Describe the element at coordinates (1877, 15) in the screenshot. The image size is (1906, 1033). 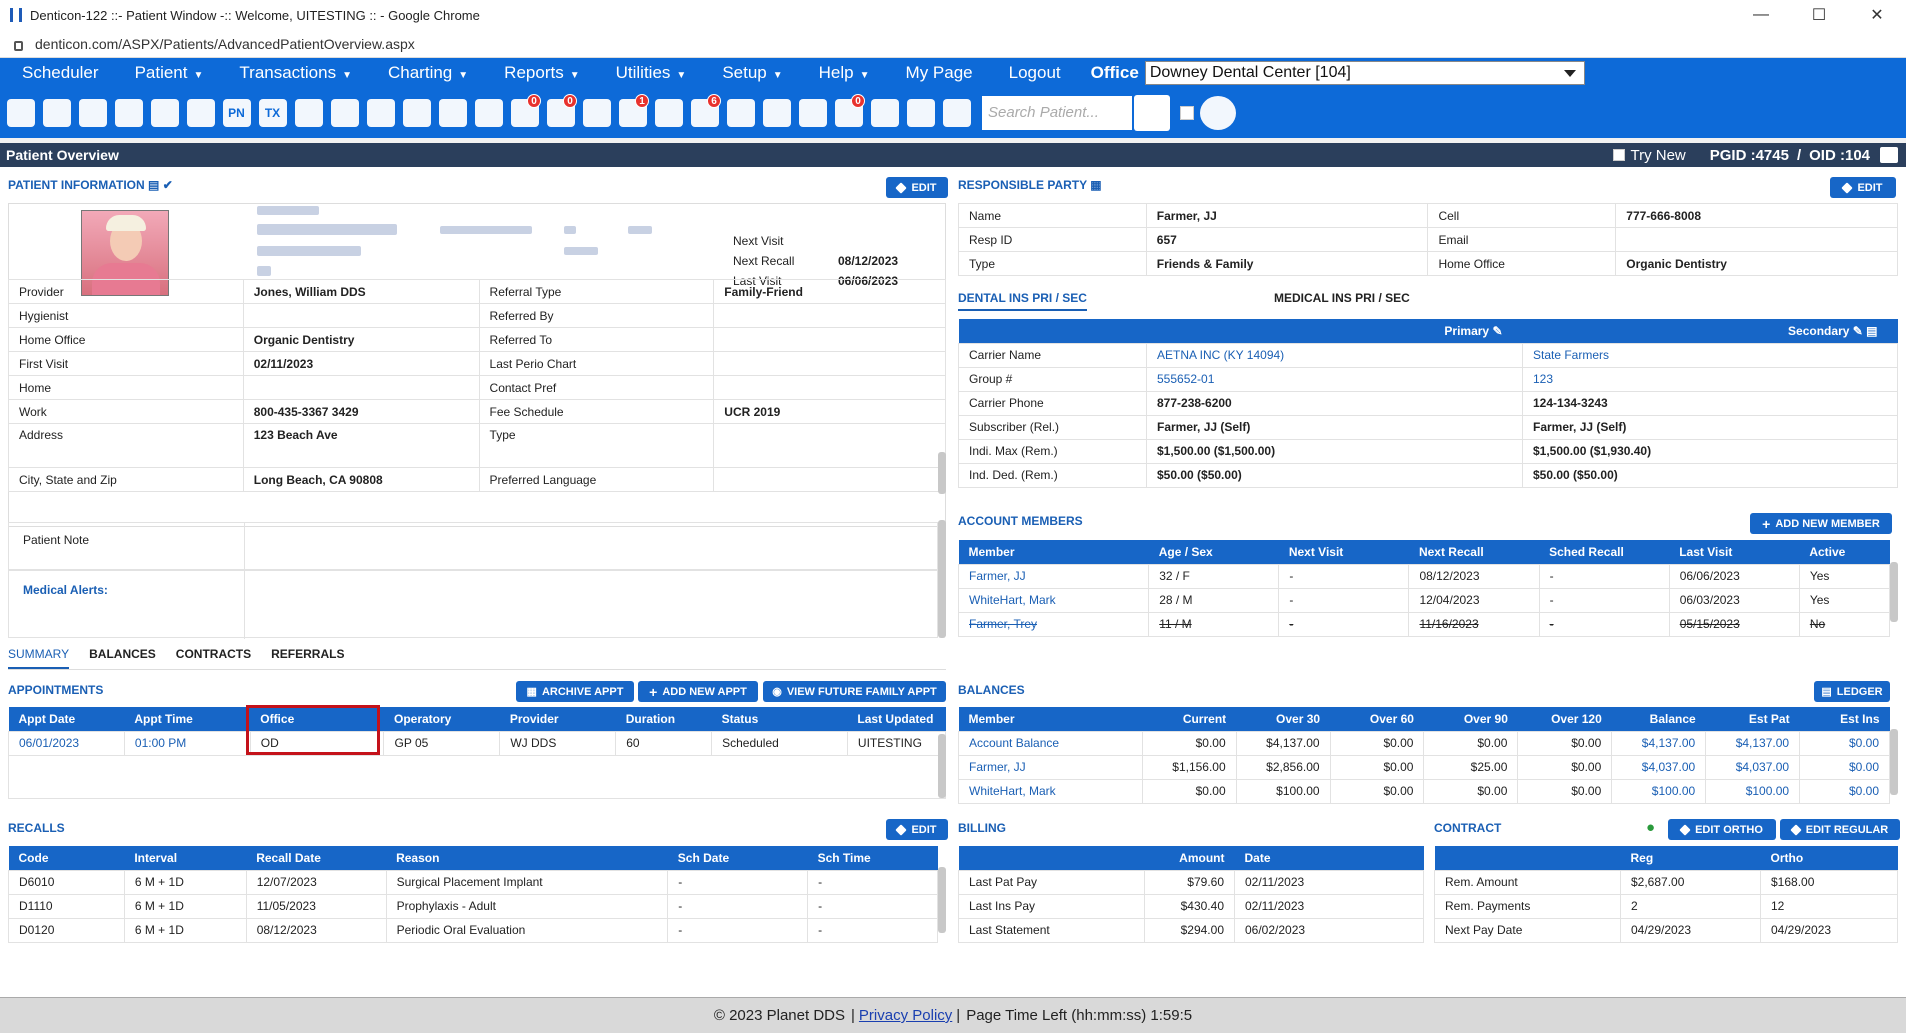
I see `close-icon: ✕` at that location.